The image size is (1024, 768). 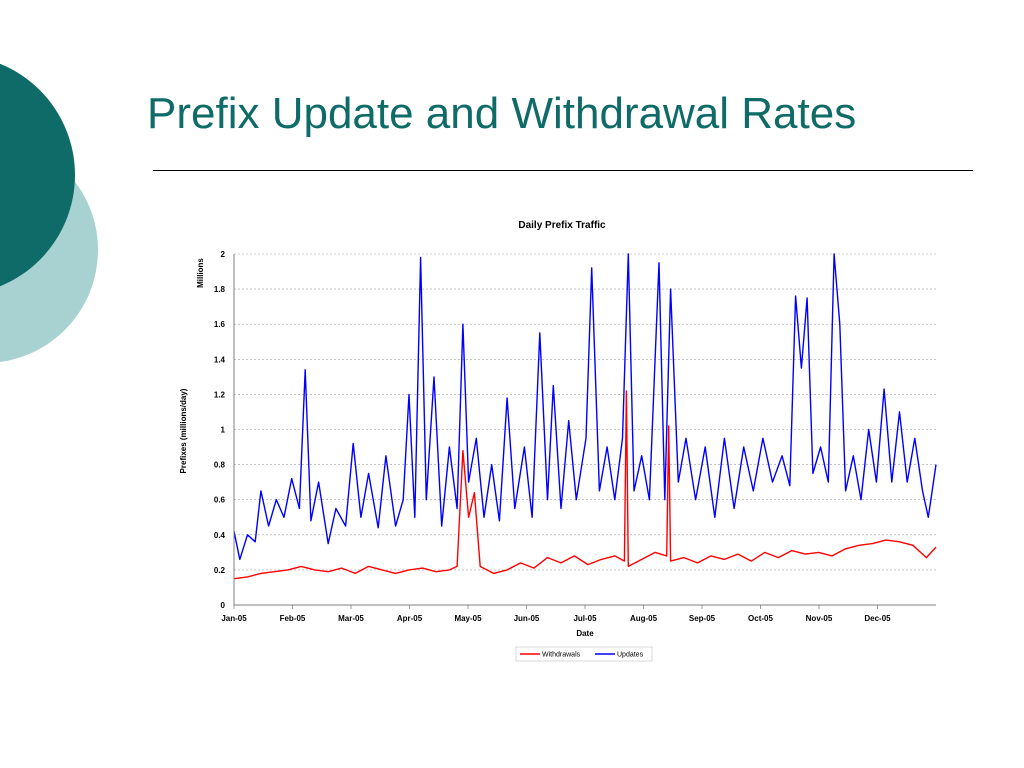 What do you see at coordinates (585, 618) in the screenshot?
I see `x-tick-label: Jul-05` at bounding box center [585, 618].